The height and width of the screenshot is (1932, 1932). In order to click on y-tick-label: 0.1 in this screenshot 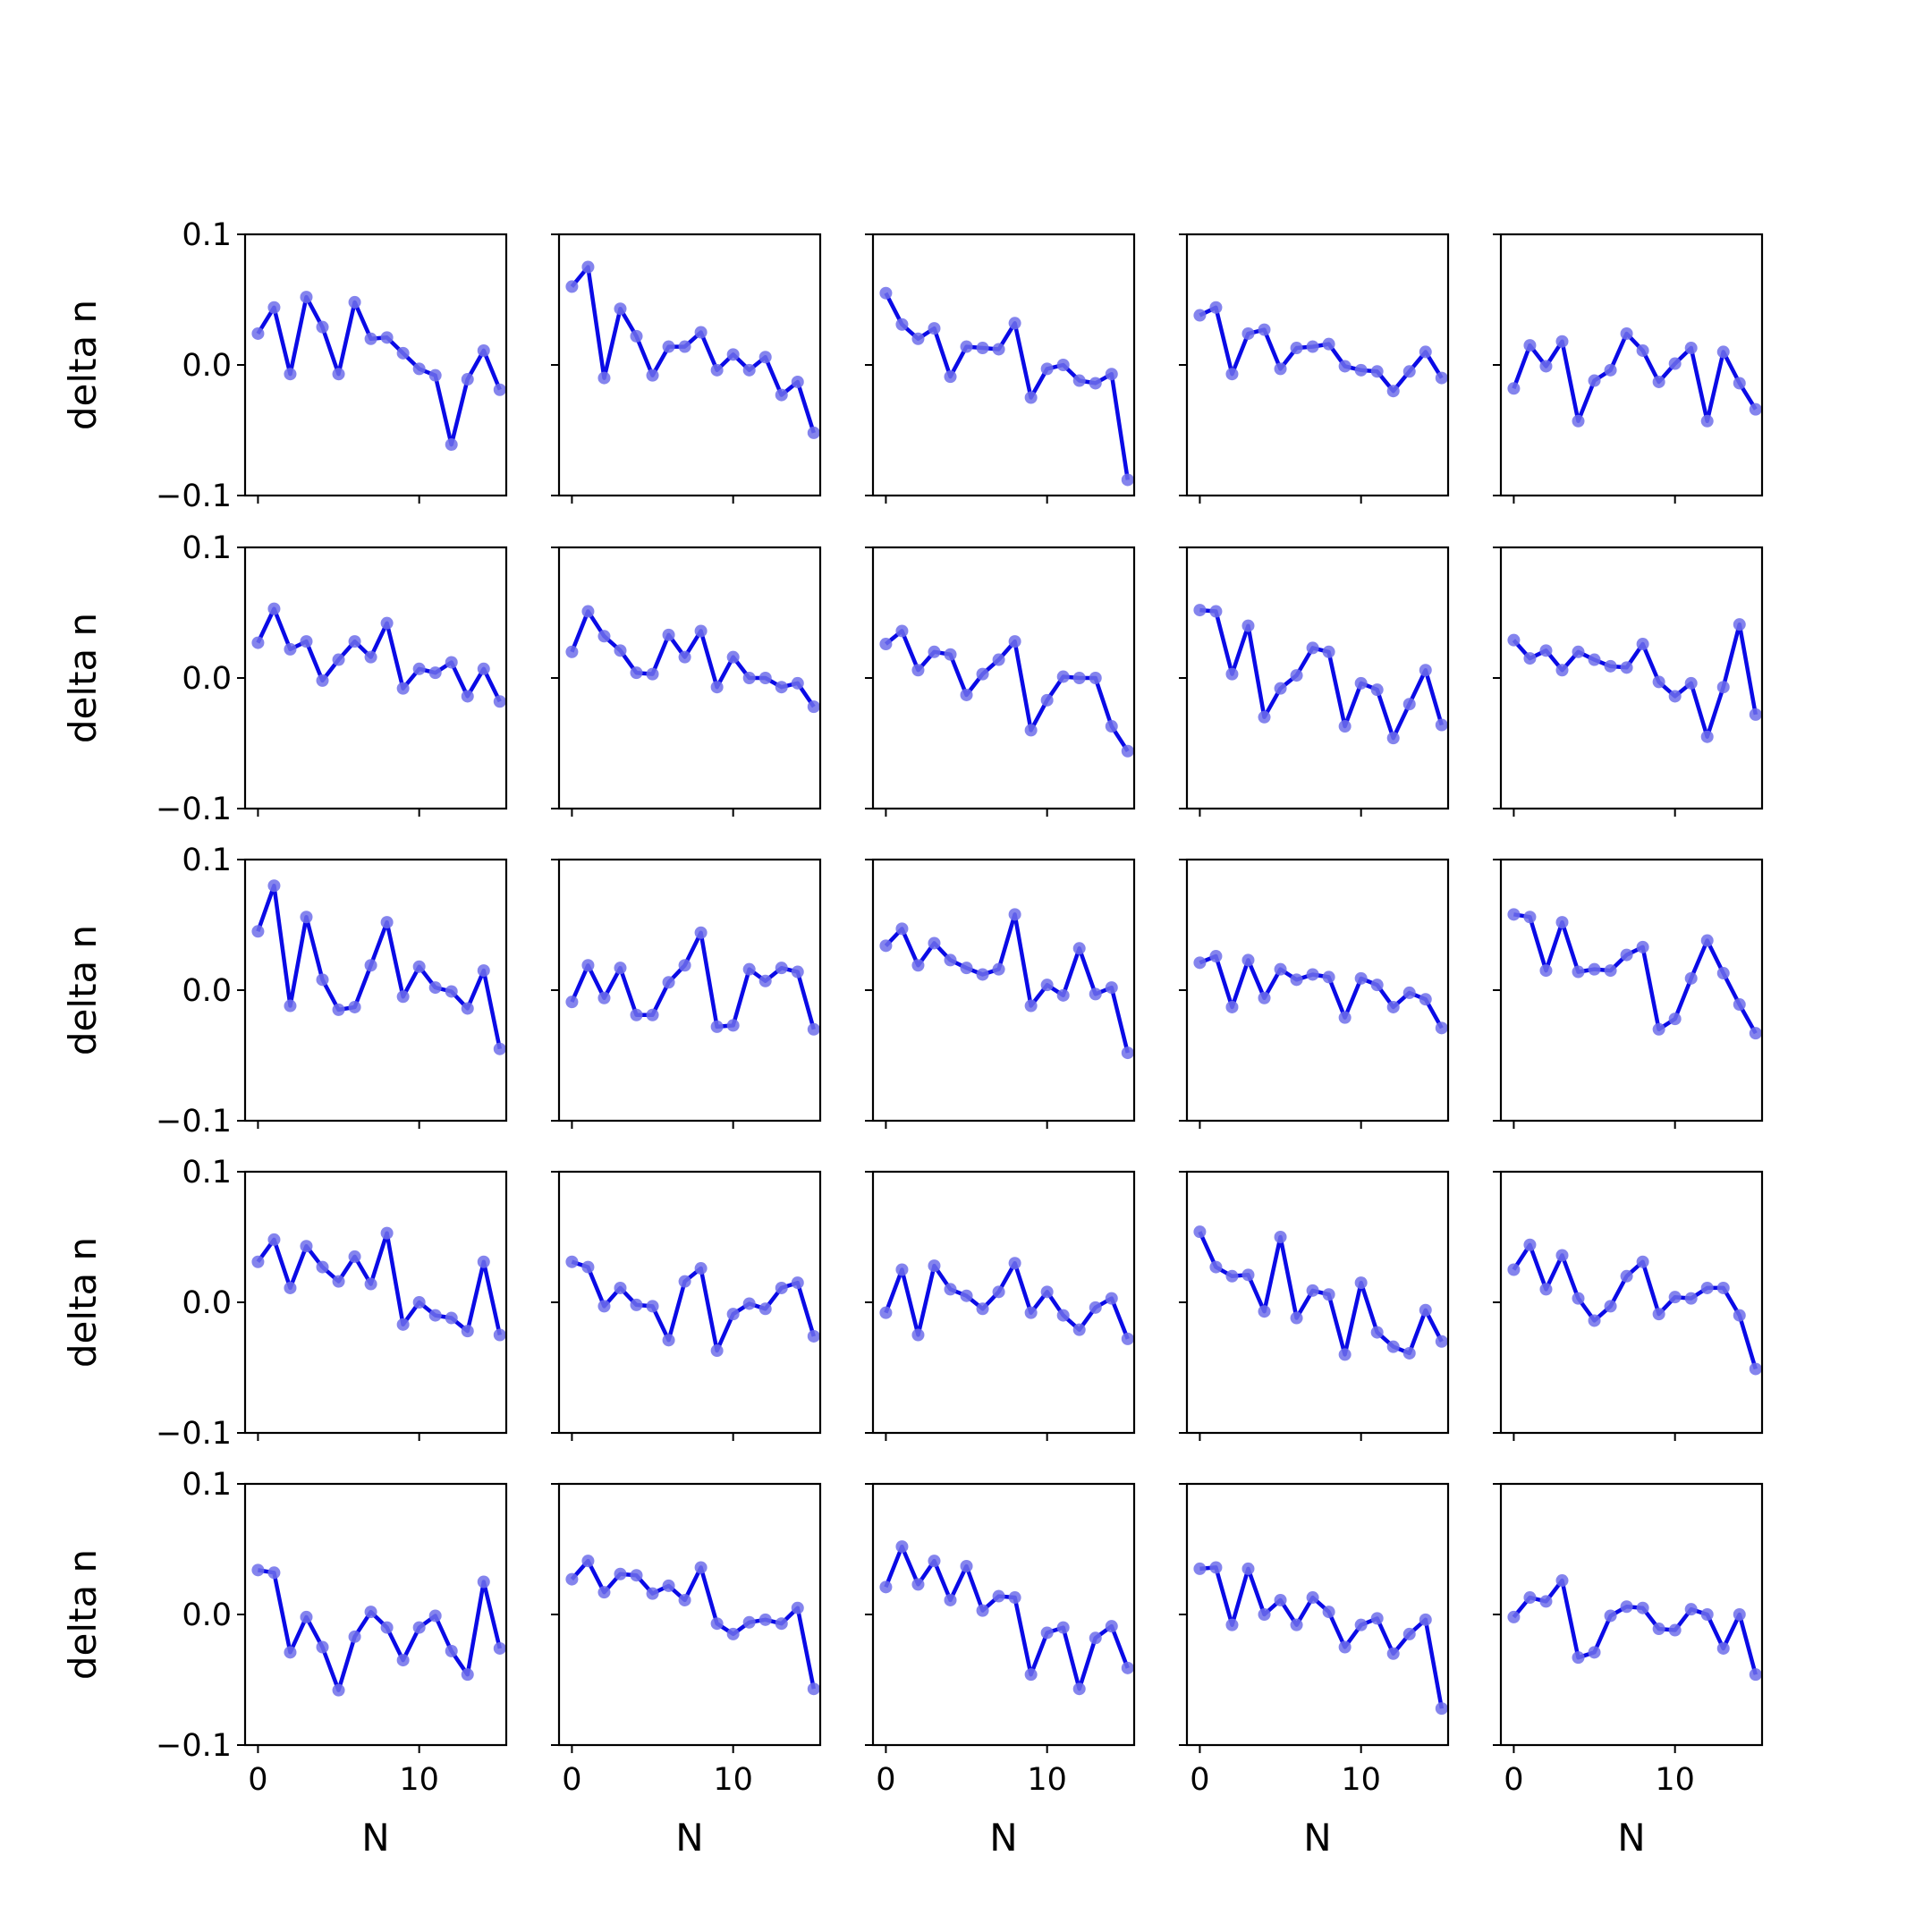, I will do `click(207, 1485)`.